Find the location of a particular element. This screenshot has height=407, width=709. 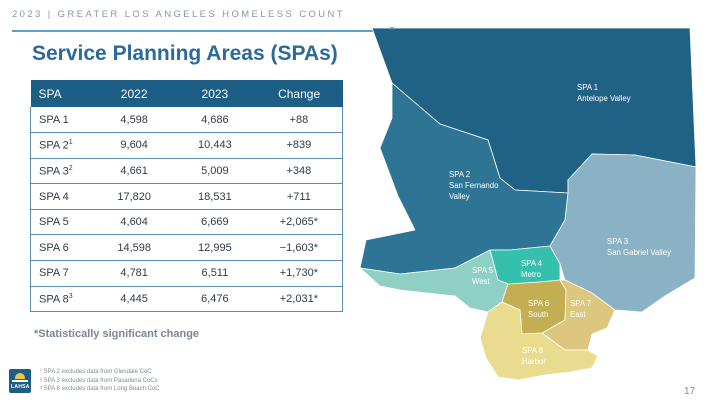

spa-7-region is located at coordinates (578, 315).